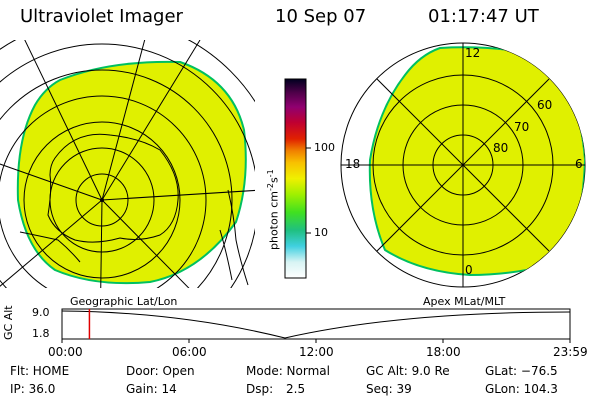 This screenshot has width=600, height=400. Describe the element at coordinates (189, 352) in the screenshot. I see `timeline-tick-1: 06:00` at that location.